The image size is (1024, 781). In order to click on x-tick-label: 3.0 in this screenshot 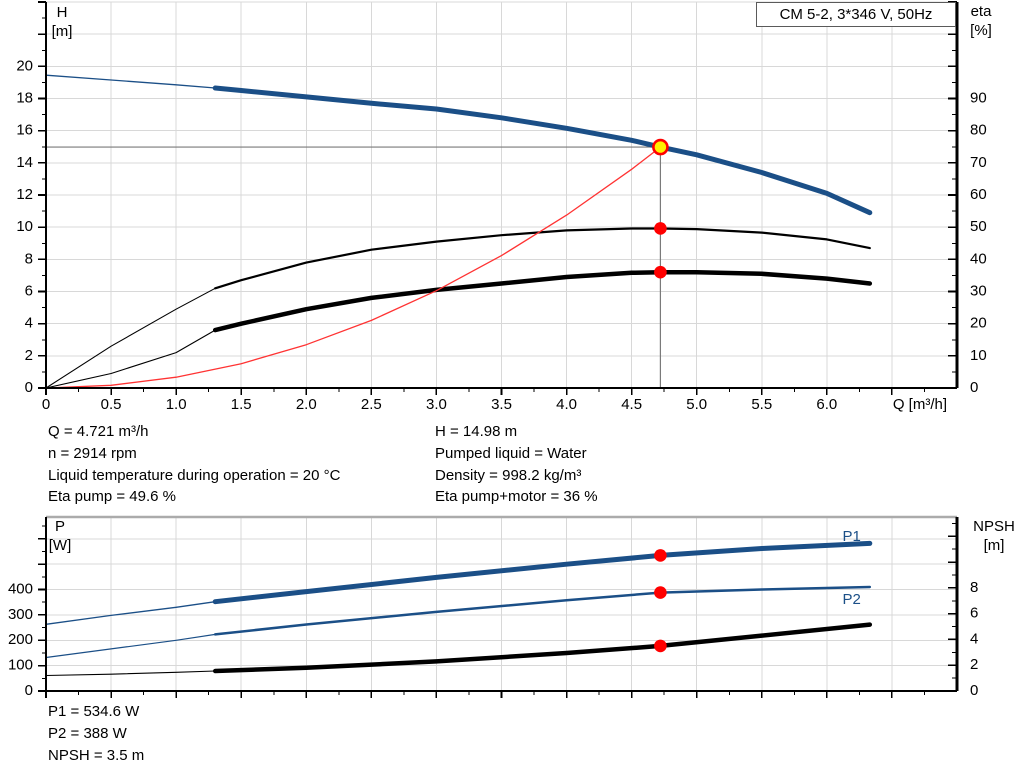, I will do `click(436, 404)`.